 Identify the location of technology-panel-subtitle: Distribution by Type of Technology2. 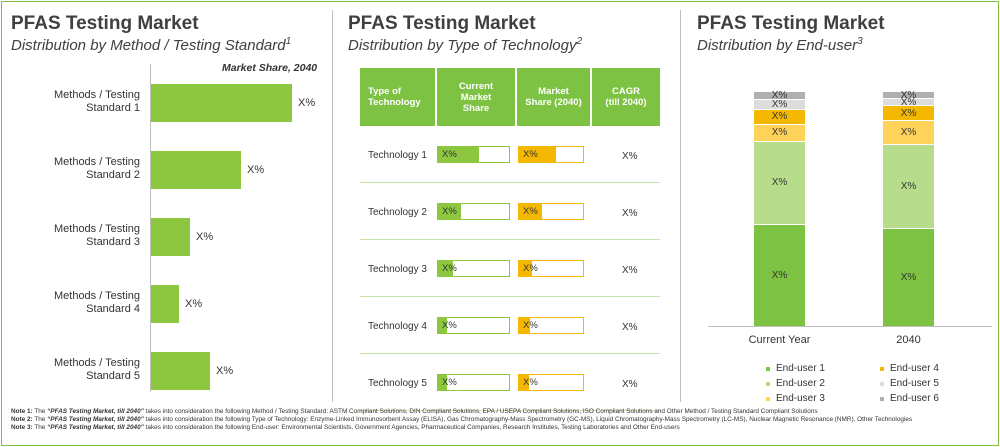
(465, 45).